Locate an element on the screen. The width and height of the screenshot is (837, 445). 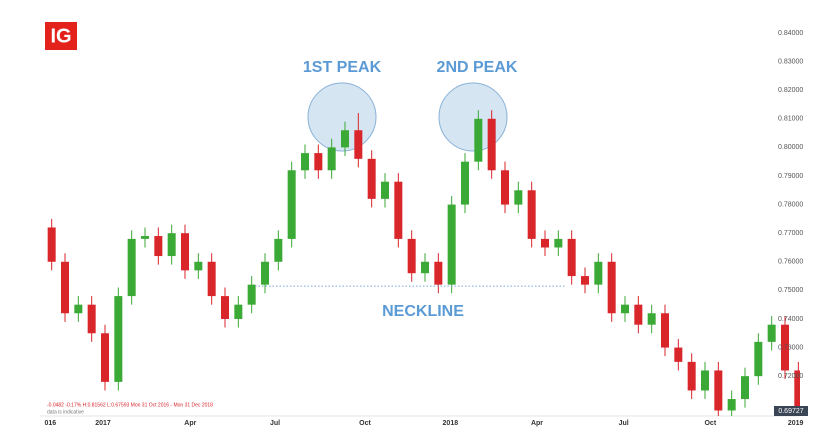
info-note: data is indicative is located at coordinates (65, 412).